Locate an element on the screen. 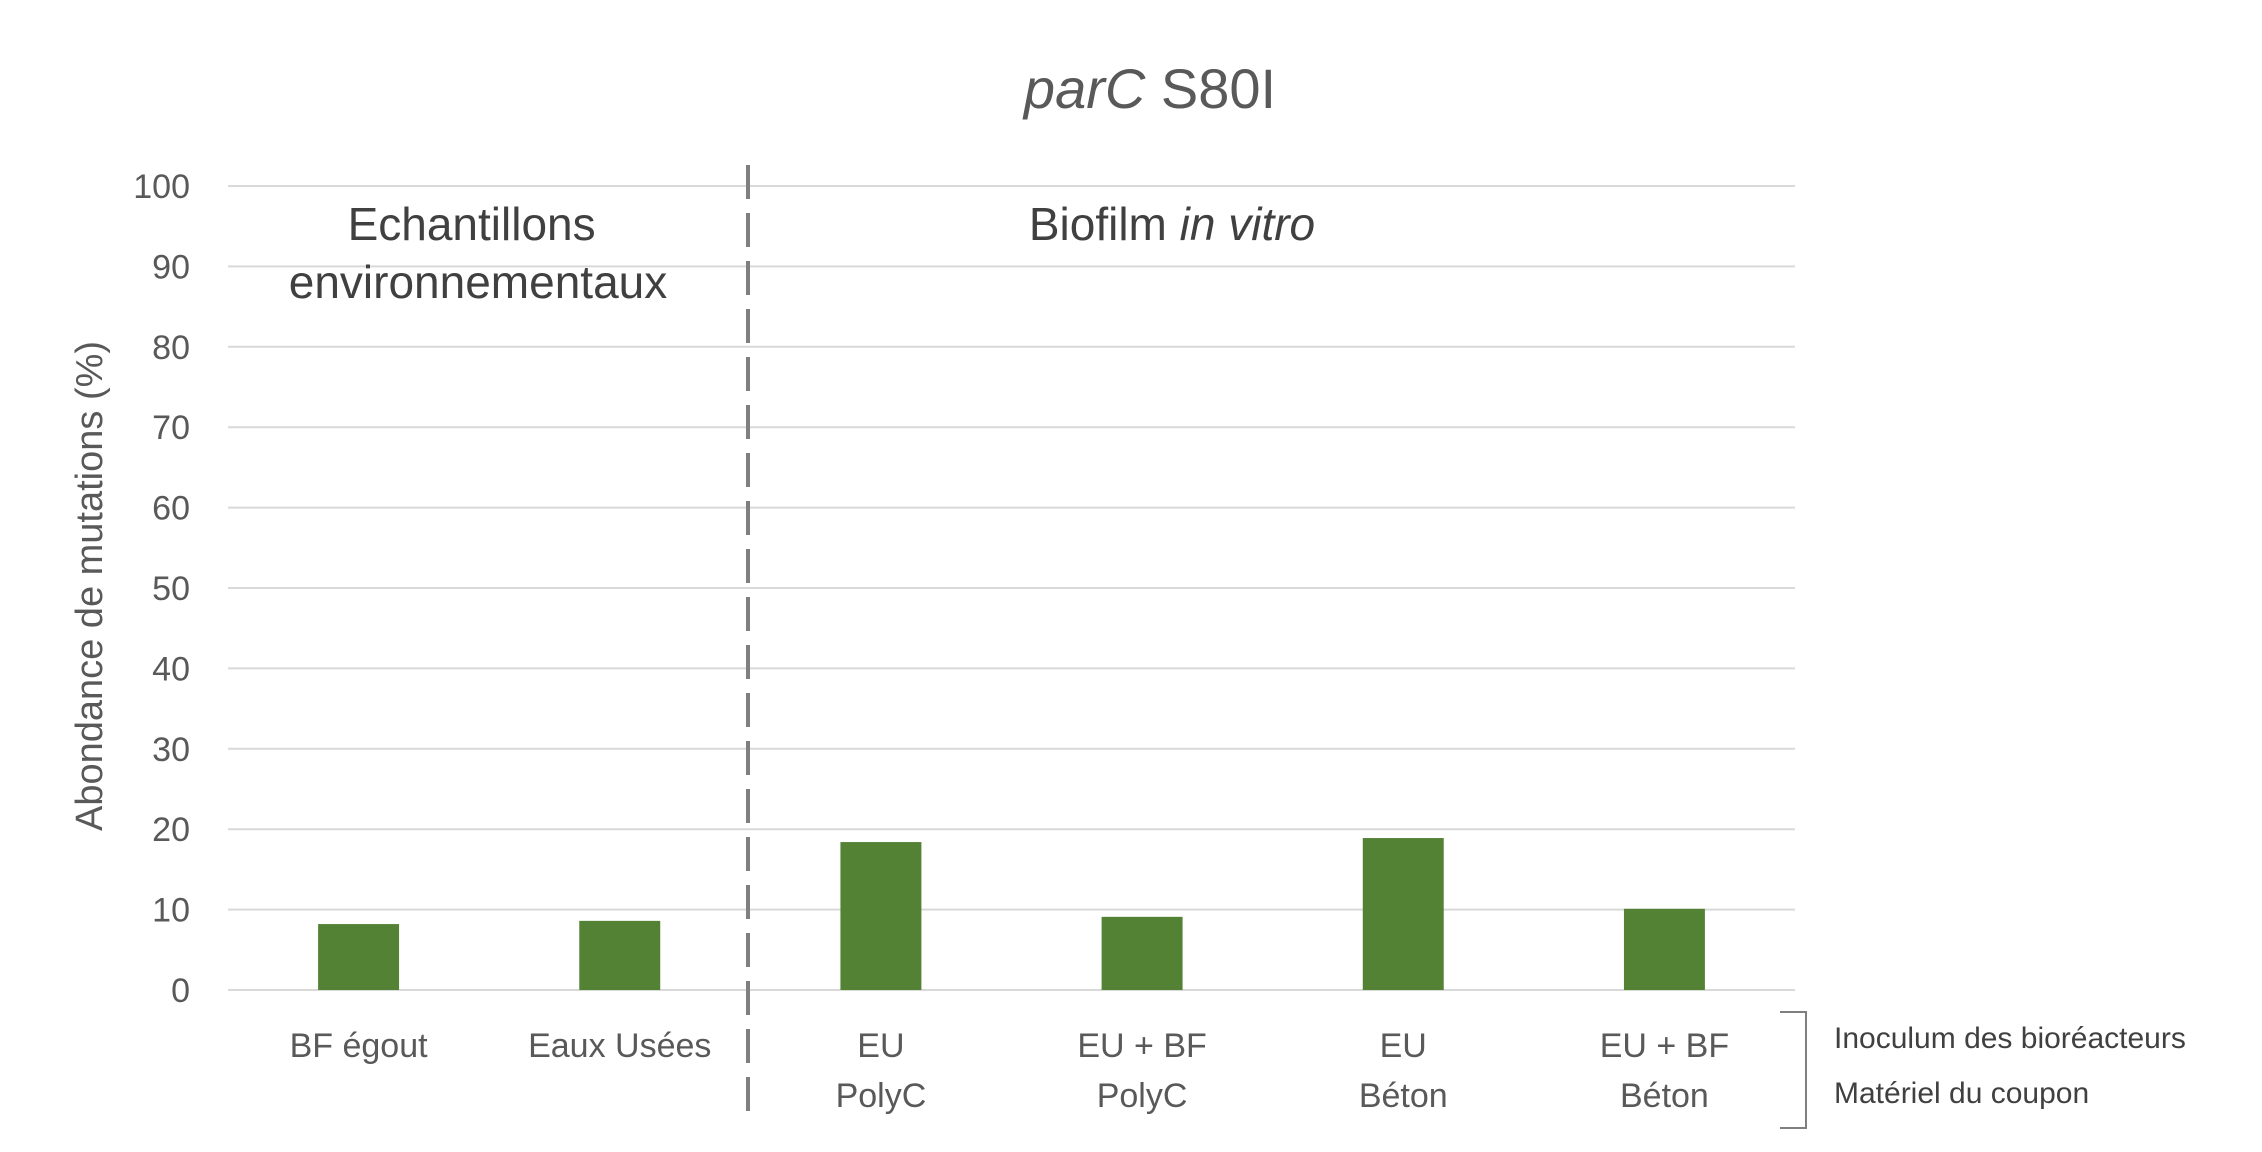 The image size is (2262, 1152). group-label-line-1: Echantillons is located at coordinates (472, 224).